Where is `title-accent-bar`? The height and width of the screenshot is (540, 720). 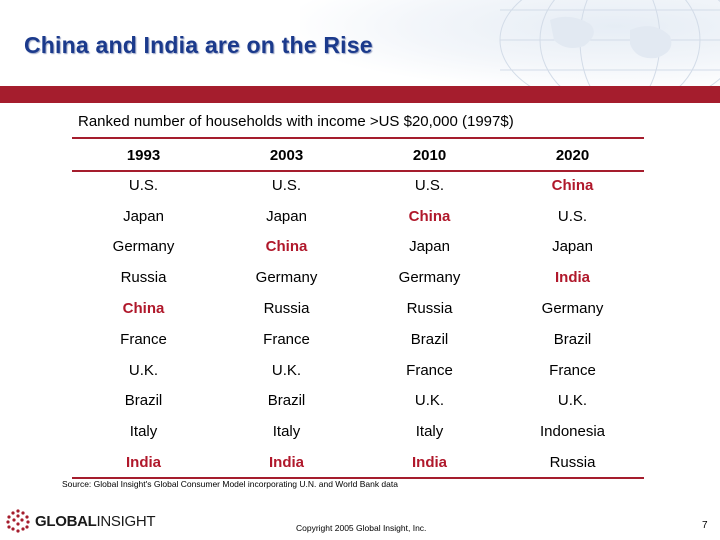
title-accent-bar is located at coordinates (360, 94).